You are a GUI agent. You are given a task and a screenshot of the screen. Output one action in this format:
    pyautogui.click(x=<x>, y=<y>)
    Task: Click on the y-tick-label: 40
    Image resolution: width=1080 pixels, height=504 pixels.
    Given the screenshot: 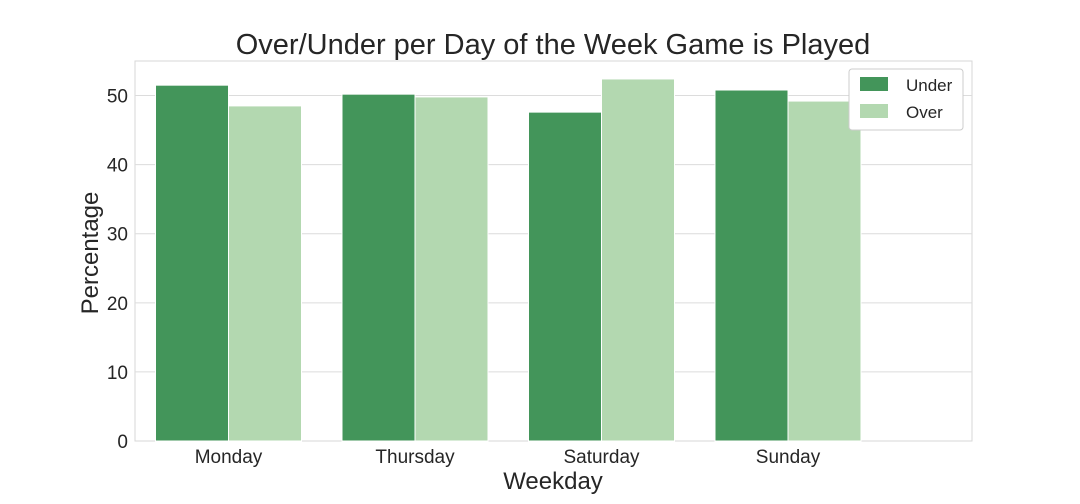 What is the action you would take?
    pyautogui.click(x=117, y=166)
    